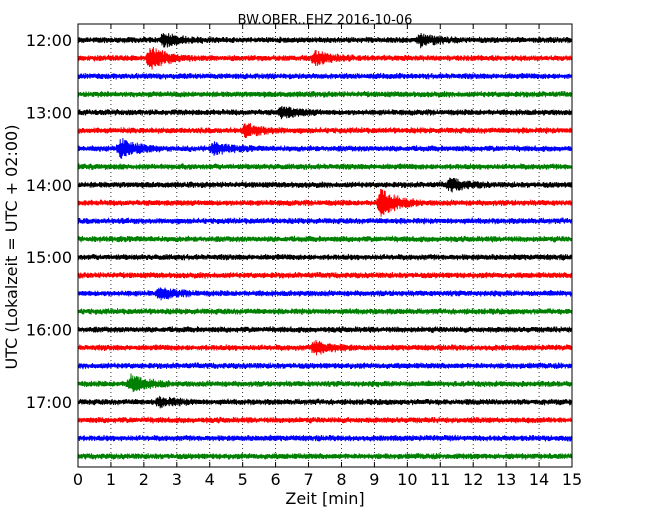 This screenshot has width=650, height=520. I want to click on x-tick-label: 15, so click(572, 479).